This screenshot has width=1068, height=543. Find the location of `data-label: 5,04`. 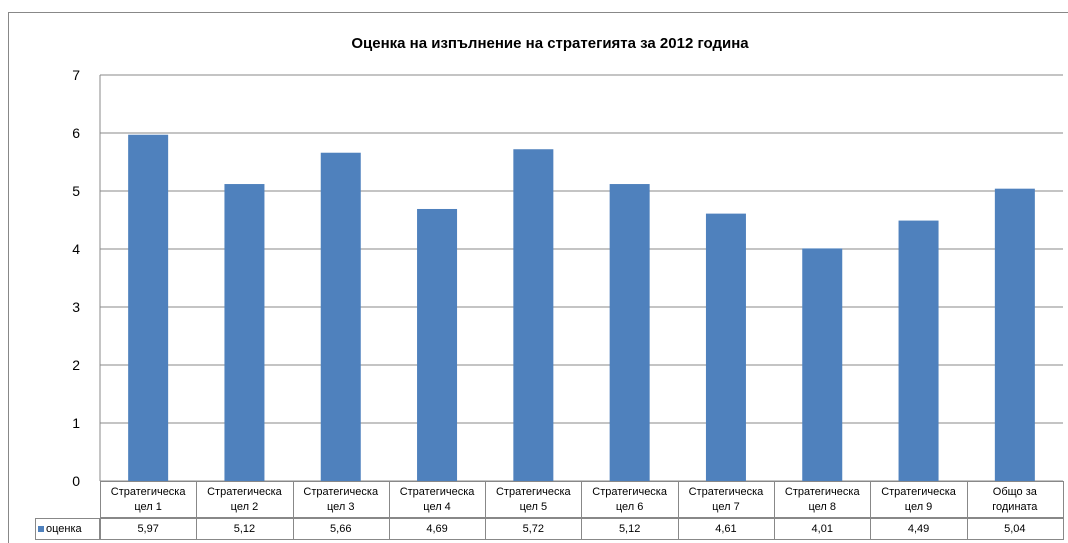

data-label: 5,04 is located at coordinates (1015, 529).